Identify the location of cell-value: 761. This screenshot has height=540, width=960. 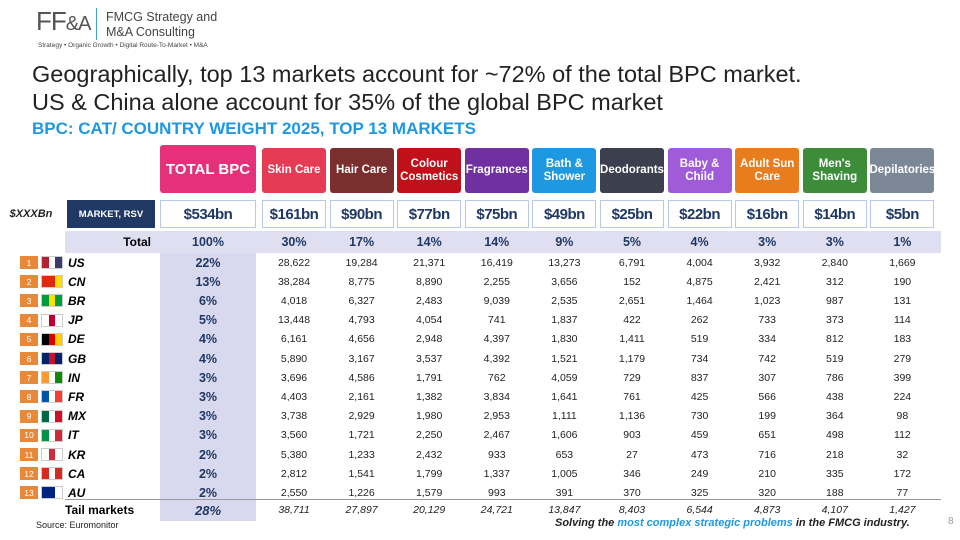
(632, 396).